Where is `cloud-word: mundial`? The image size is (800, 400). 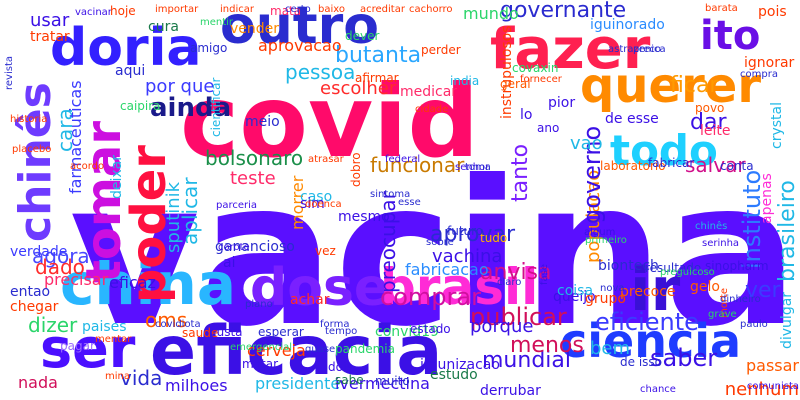
cloud-word: mundial is located at coordinates (526, 360).